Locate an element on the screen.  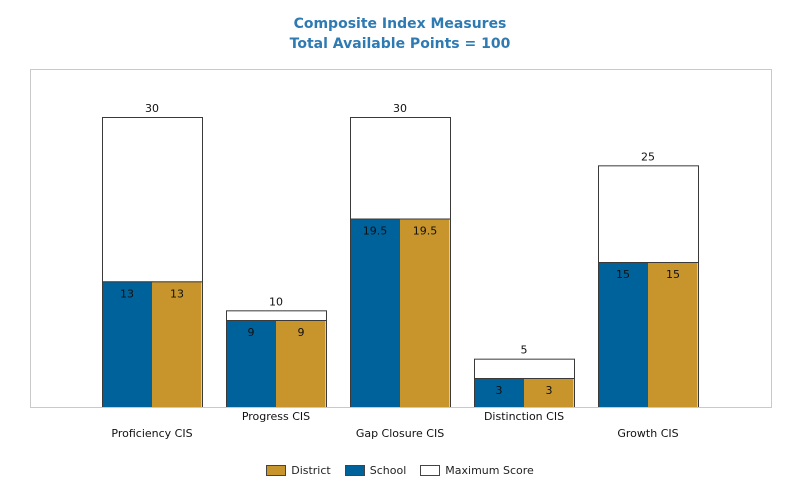
legend-label-school: School is located at coordinates (388, 470).